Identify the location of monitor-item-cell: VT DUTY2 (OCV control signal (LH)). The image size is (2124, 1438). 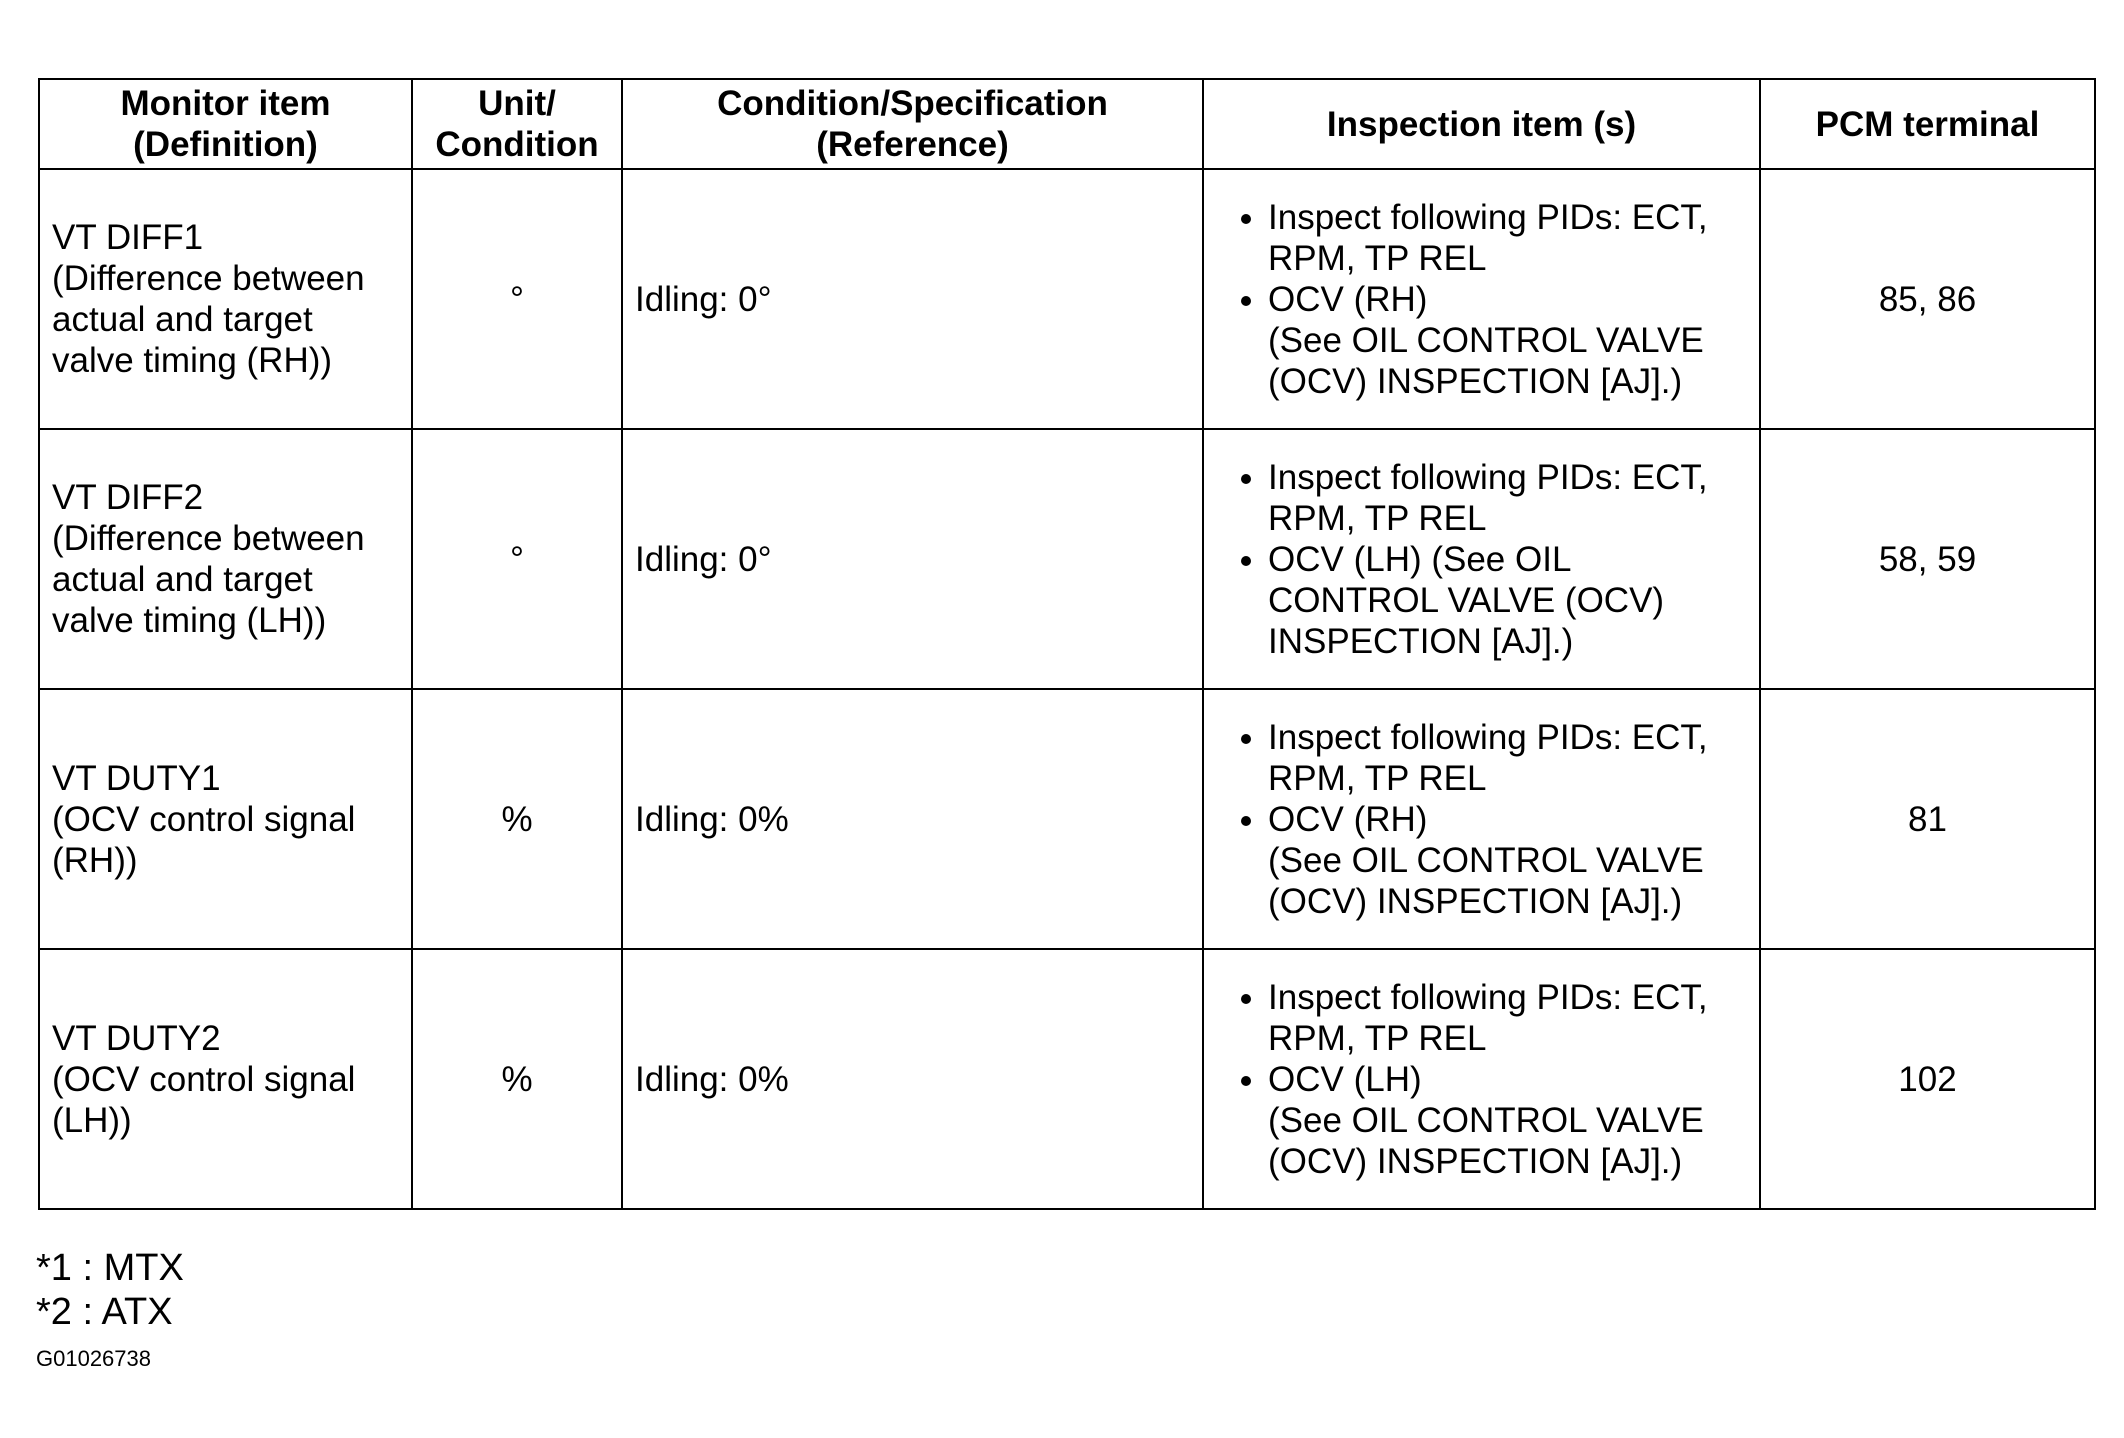
(225, 1079).